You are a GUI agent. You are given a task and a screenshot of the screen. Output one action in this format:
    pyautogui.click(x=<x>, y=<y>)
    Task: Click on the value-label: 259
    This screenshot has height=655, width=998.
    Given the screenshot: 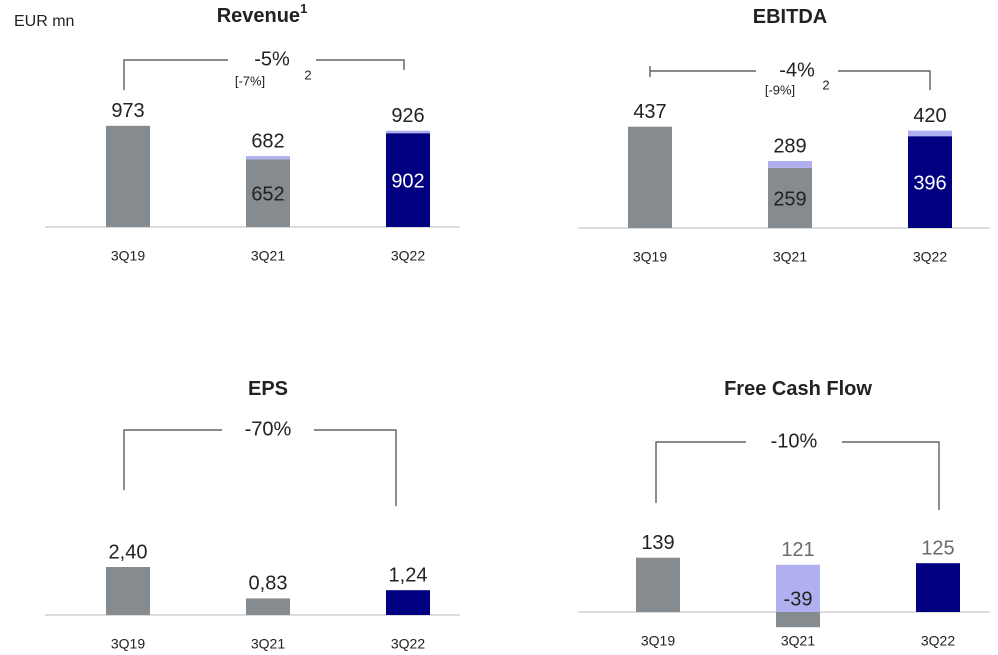 What is the action you would take?
    pyautogui.click(x=789, y=199)
    